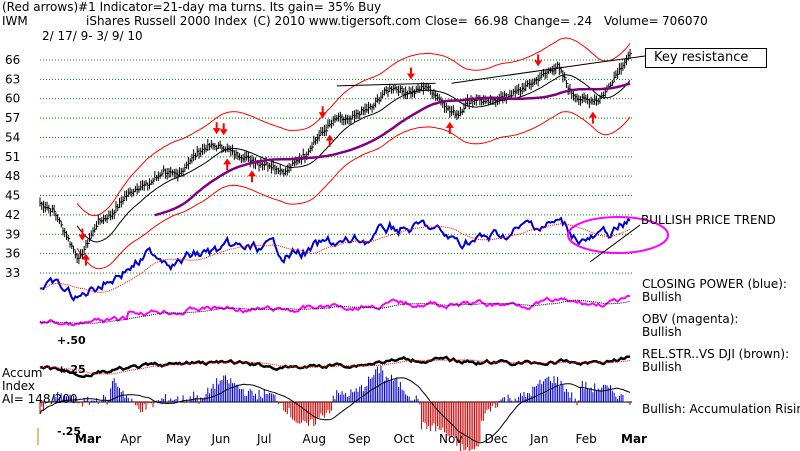  I want to click on obv-line-ma, so click(335, 311).